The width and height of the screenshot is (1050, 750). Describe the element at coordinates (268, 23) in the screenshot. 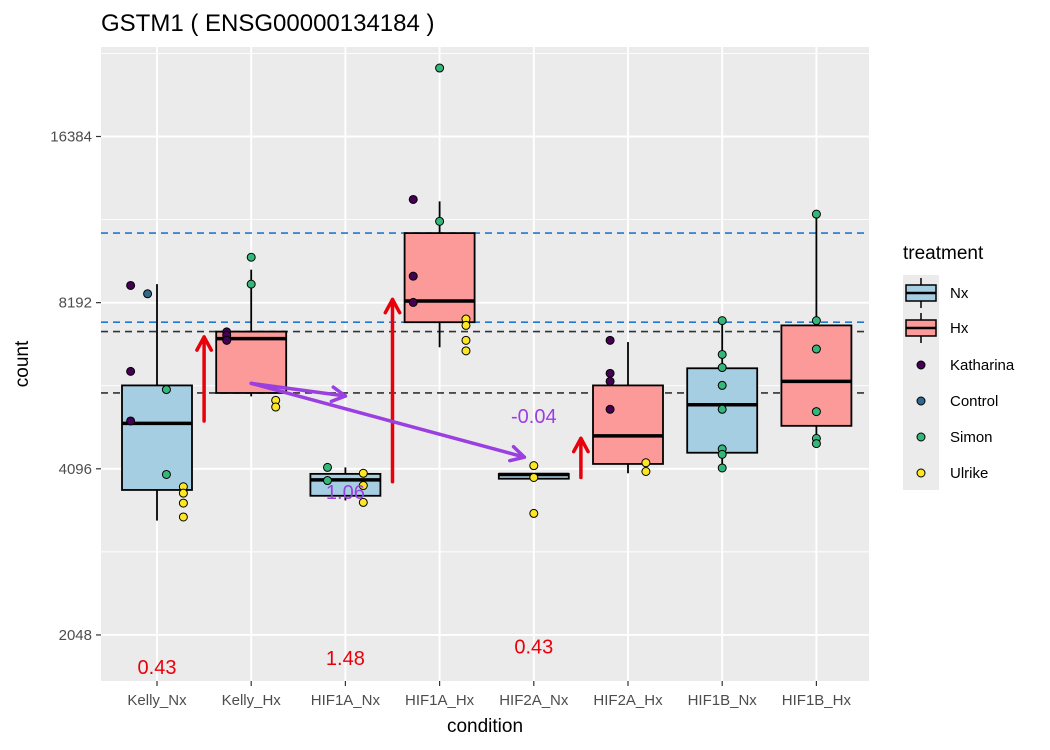

I see `chart-title: GSTM1 ( ENSG00000134184 )` at that location.